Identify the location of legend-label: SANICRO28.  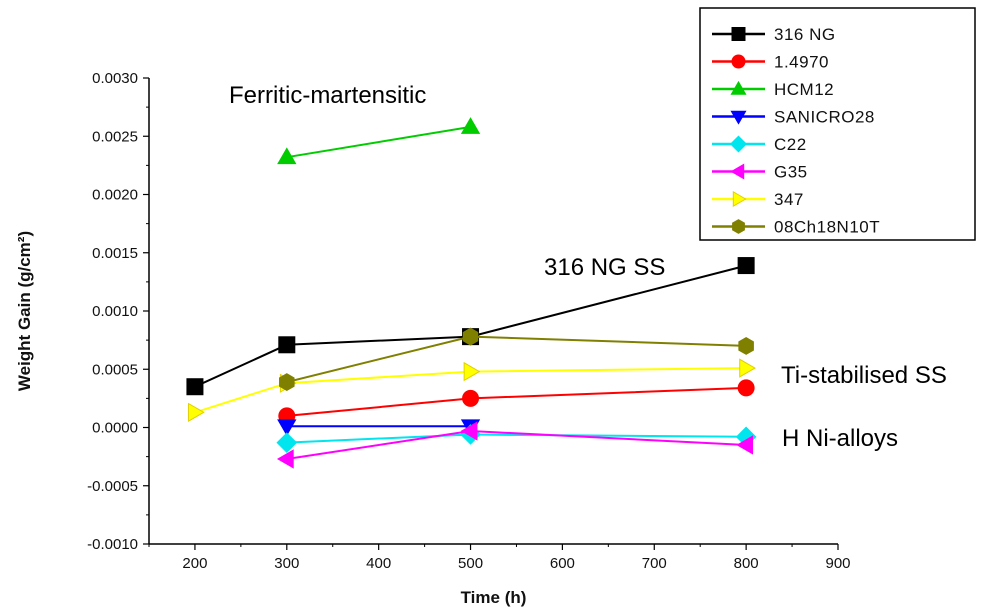
(824, 117).